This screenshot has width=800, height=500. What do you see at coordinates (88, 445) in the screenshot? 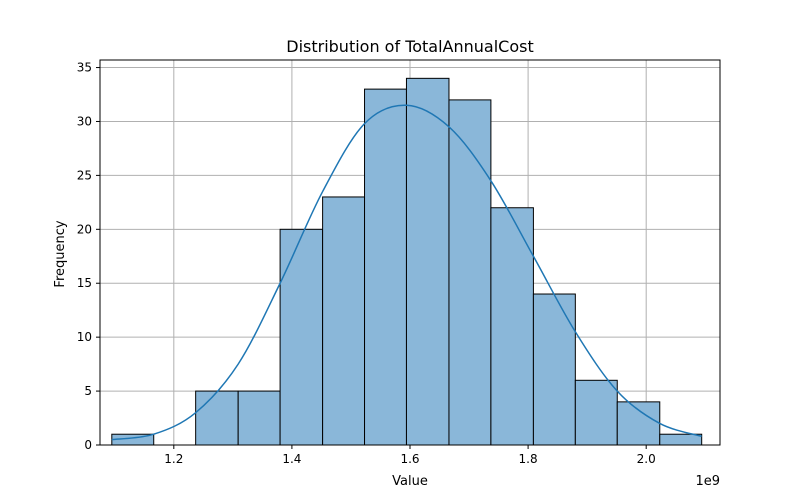
I see `y-tick-label: 0` at bounding box center [88, 445].